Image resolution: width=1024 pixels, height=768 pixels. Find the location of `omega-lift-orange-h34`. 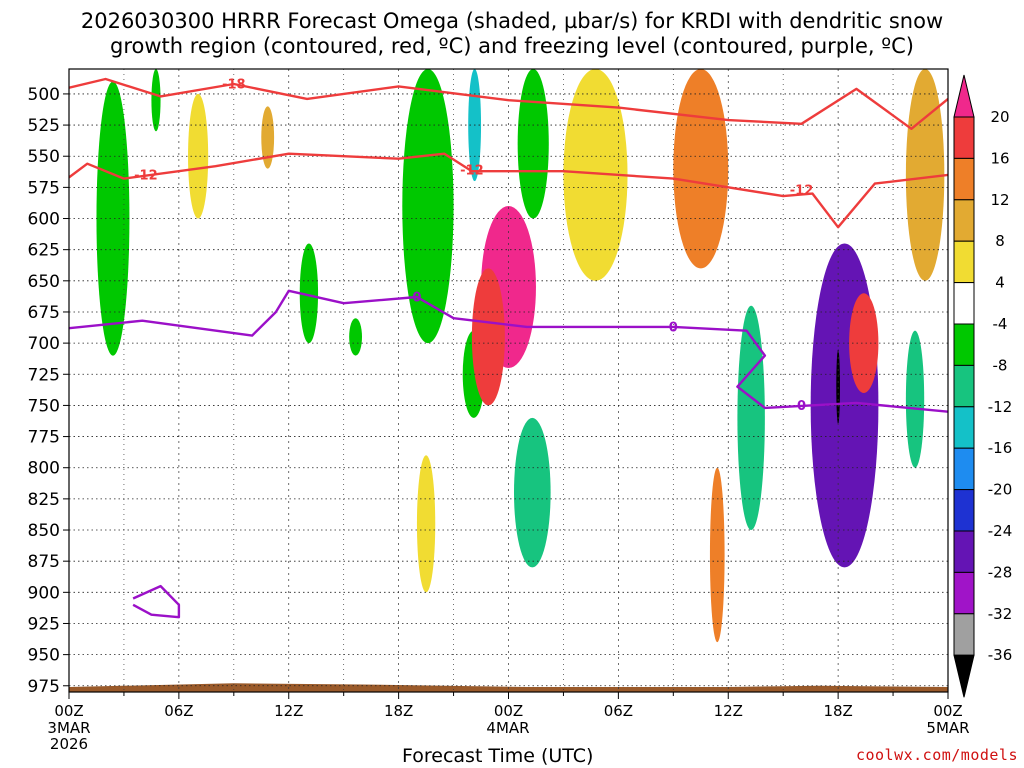

omega-lift-orange-h34 is located at coordinates (701, 169).